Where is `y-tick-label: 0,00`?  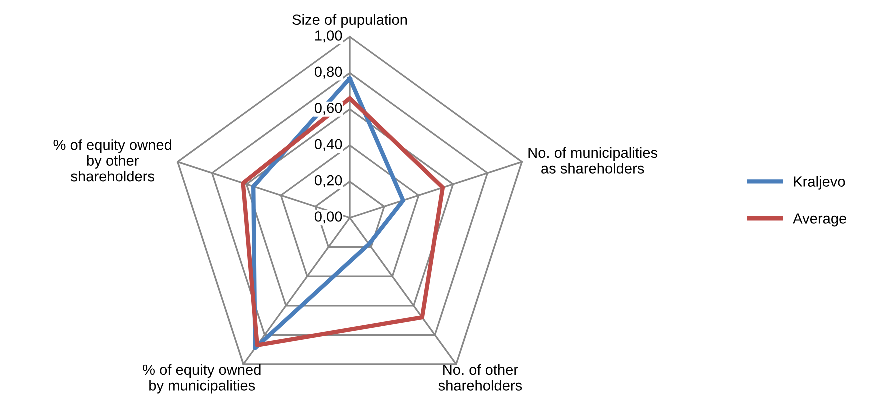
y-tick-label: 0,00 is located at coordinates (328, 218).